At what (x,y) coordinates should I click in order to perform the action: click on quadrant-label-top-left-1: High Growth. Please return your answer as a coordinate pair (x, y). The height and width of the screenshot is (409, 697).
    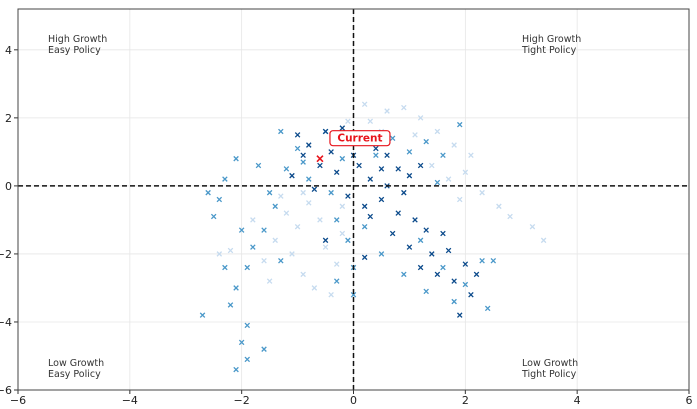
    Looking at the image, I should click on (77, 39).